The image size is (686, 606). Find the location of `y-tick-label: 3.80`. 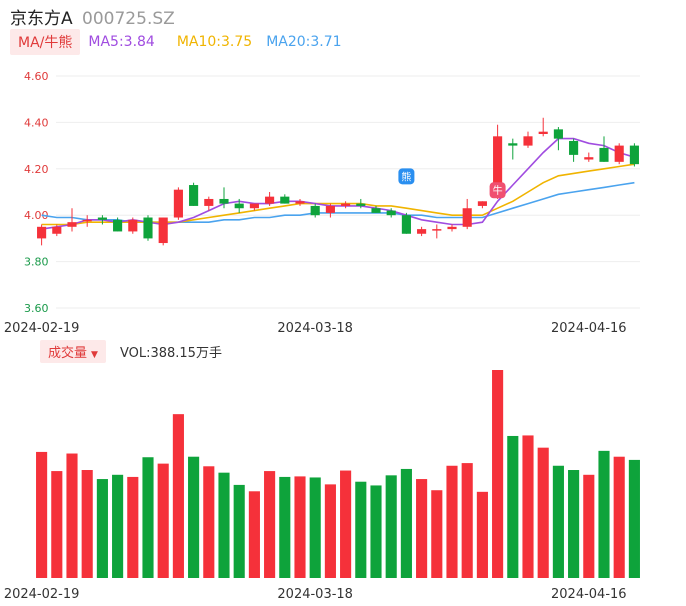

y-tick-label: 3.80 is located at coordinates (36, 262).